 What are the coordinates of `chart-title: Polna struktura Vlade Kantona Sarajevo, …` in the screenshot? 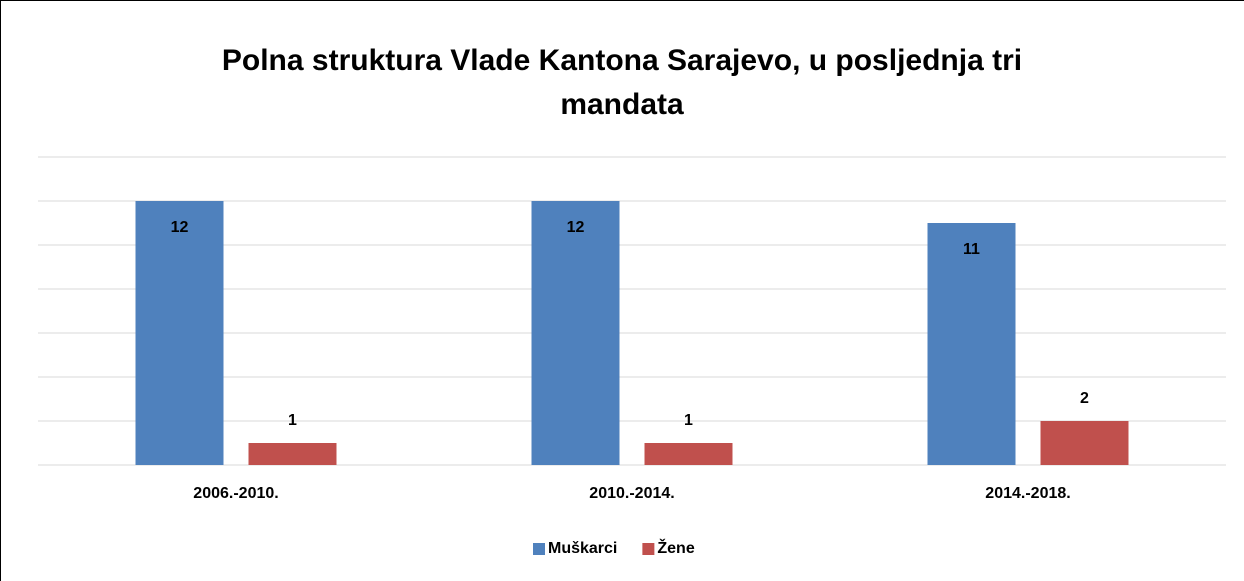 It's located at (622, 60).